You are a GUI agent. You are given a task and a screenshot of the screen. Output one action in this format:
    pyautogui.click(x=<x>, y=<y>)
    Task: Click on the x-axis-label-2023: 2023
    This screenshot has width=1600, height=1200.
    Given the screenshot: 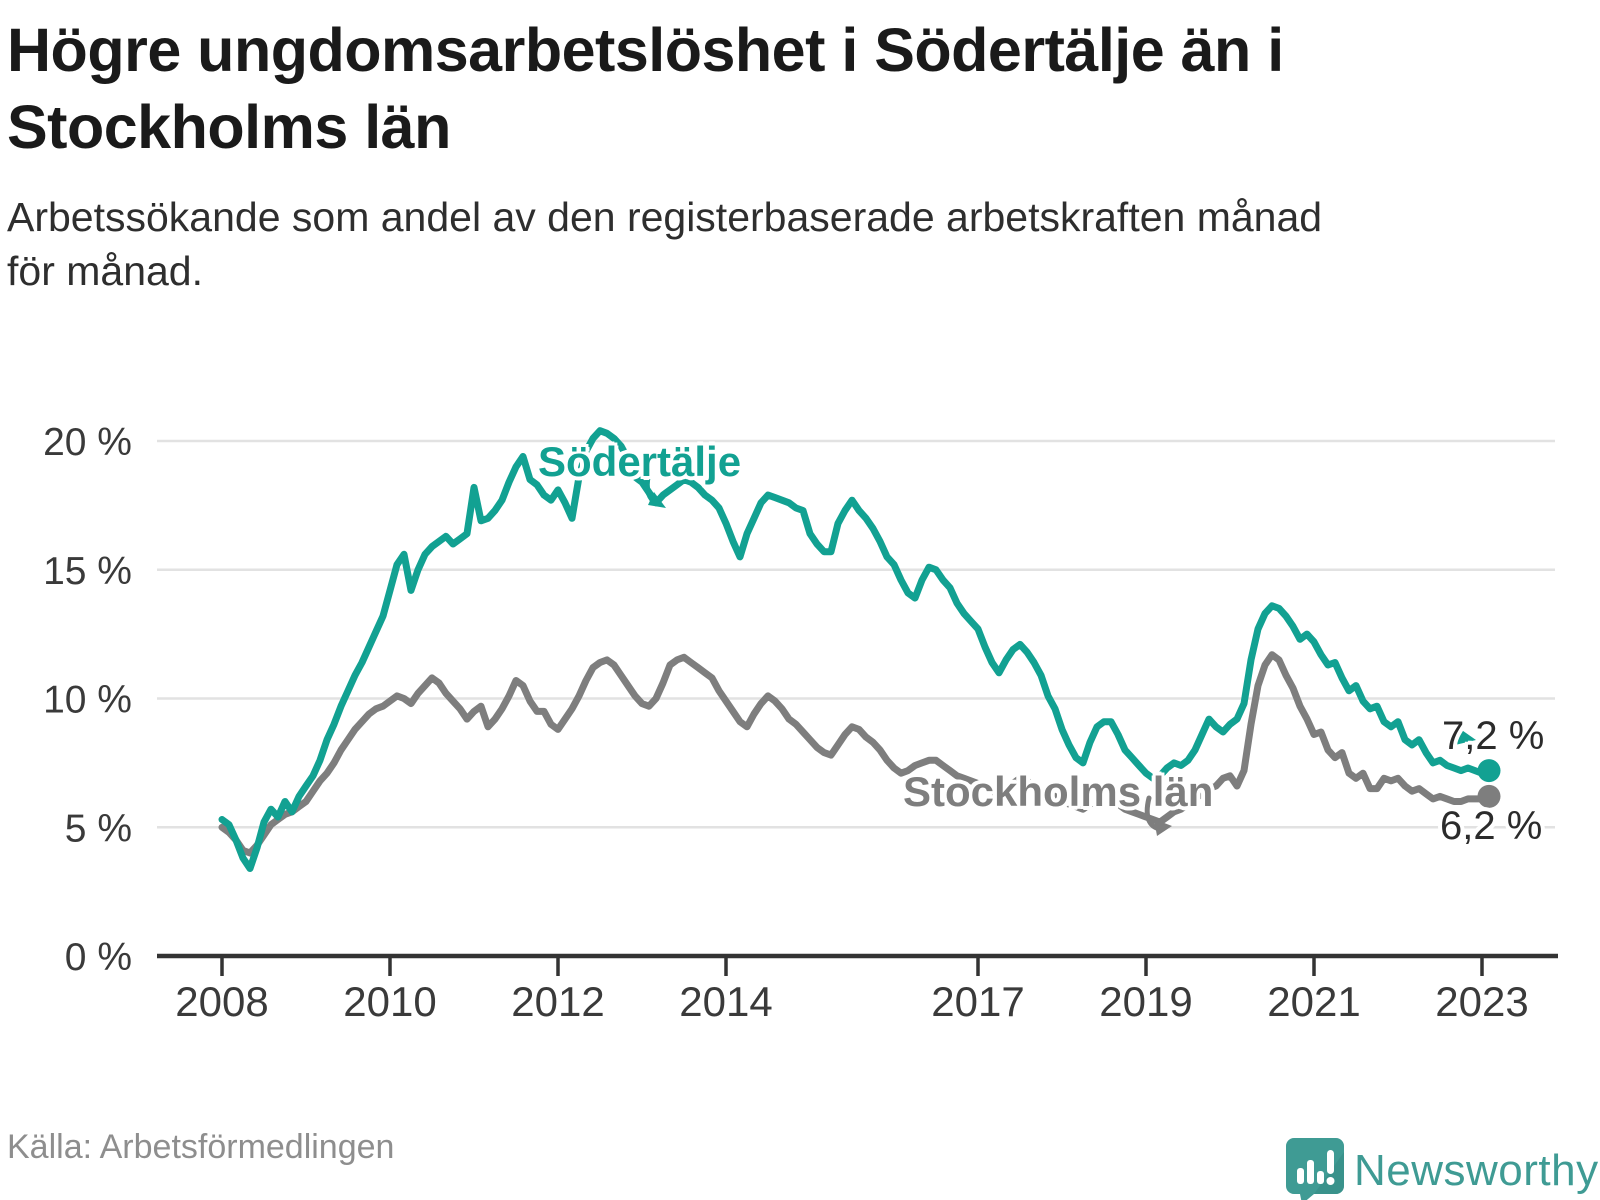 What is the action you would take?
    pyautogui.click(x=1481, y=1001)
    